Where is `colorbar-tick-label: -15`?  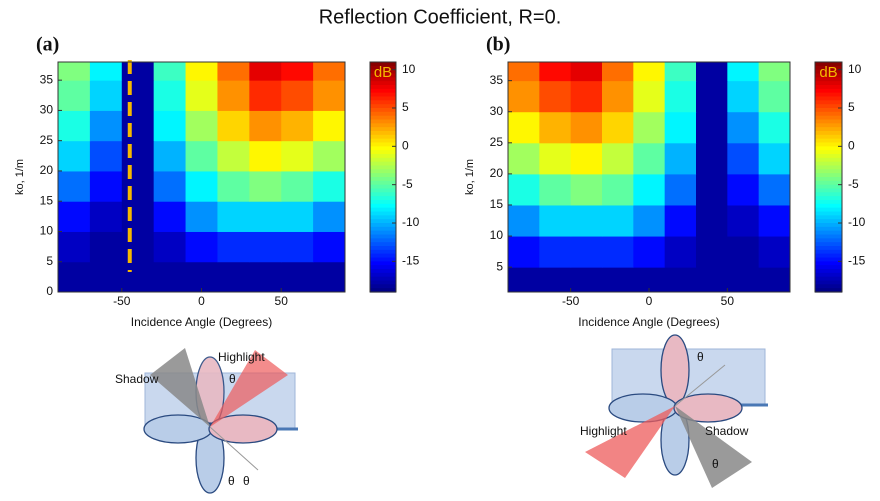
colorbar-tick-label: -15 is located at coordinates (857, 261).